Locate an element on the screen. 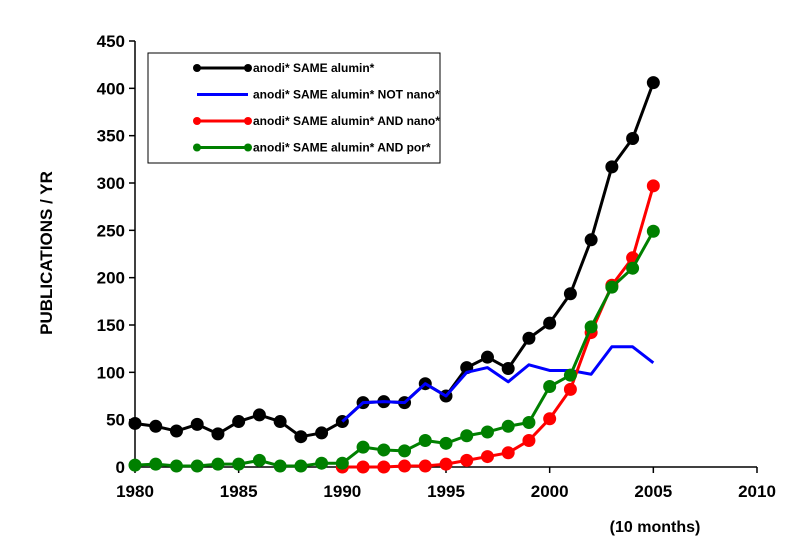 This screenshot has width=800, height=558. y-tick-label: 100 is located at coordinates (111, 372).